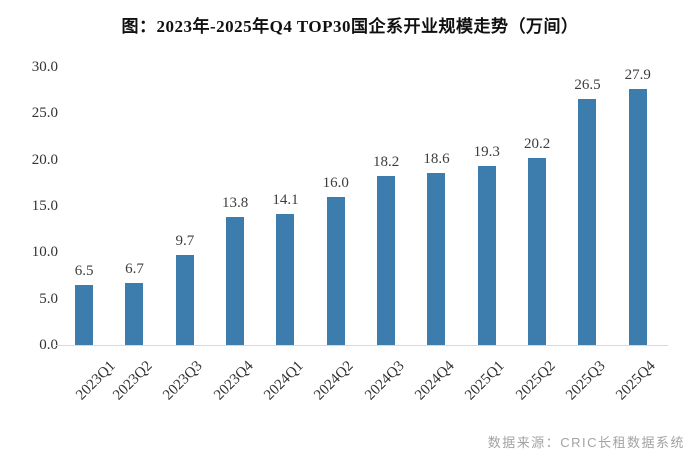 The height and width of the screenshot is (460, 700). What do you see at coordinates (587, 85) in the screenshot?
I see `bar-value-label: 26.5` at bounding box center [587, 85].